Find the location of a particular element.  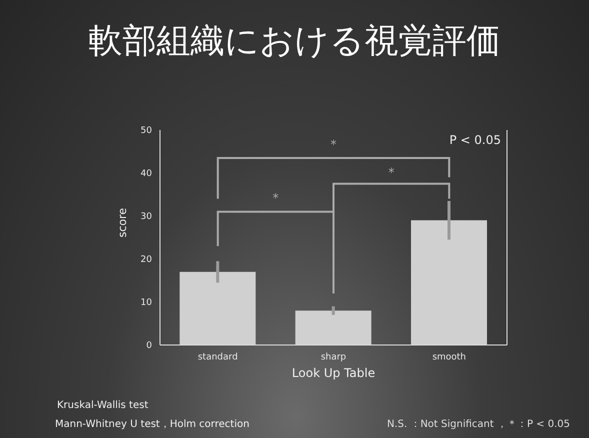

y-tick-label: 10 is located at coordinates (146, 303).